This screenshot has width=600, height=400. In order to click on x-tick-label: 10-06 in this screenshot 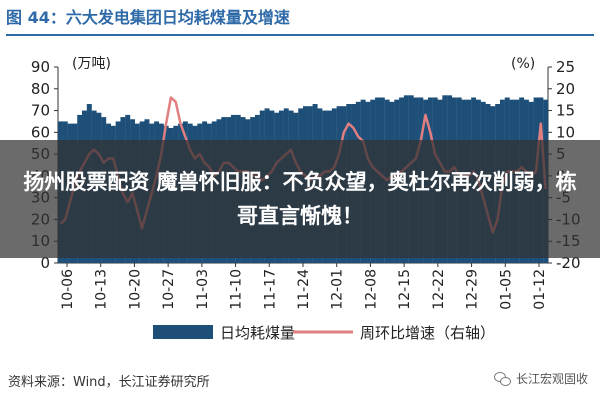, I will do `click(68, 289)`.